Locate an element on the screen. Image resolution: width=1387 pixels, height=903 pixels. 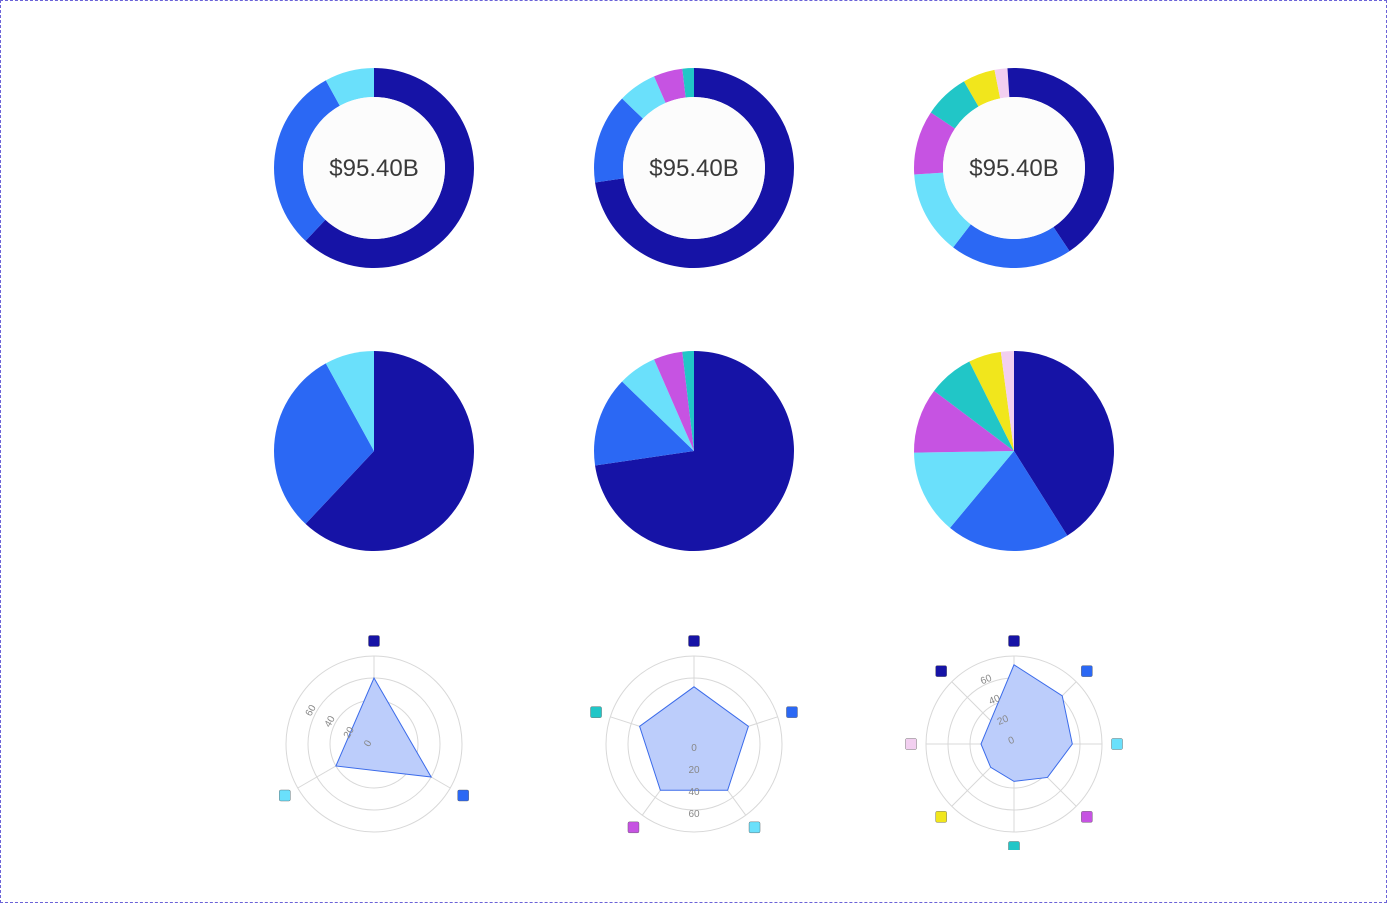
radar-chart-2: 0 20 40 60 is located at coordinates (694, 734).